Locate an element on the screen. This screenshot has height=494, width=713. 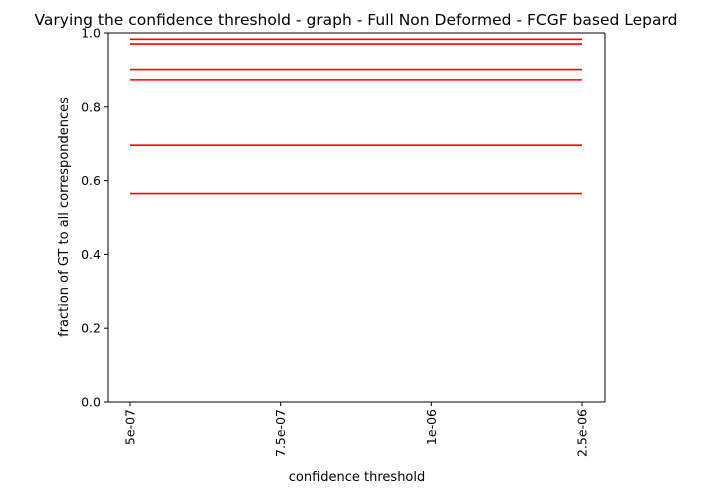
x-tick-label: 7.5e-07 is located at coordinates (280, 433).